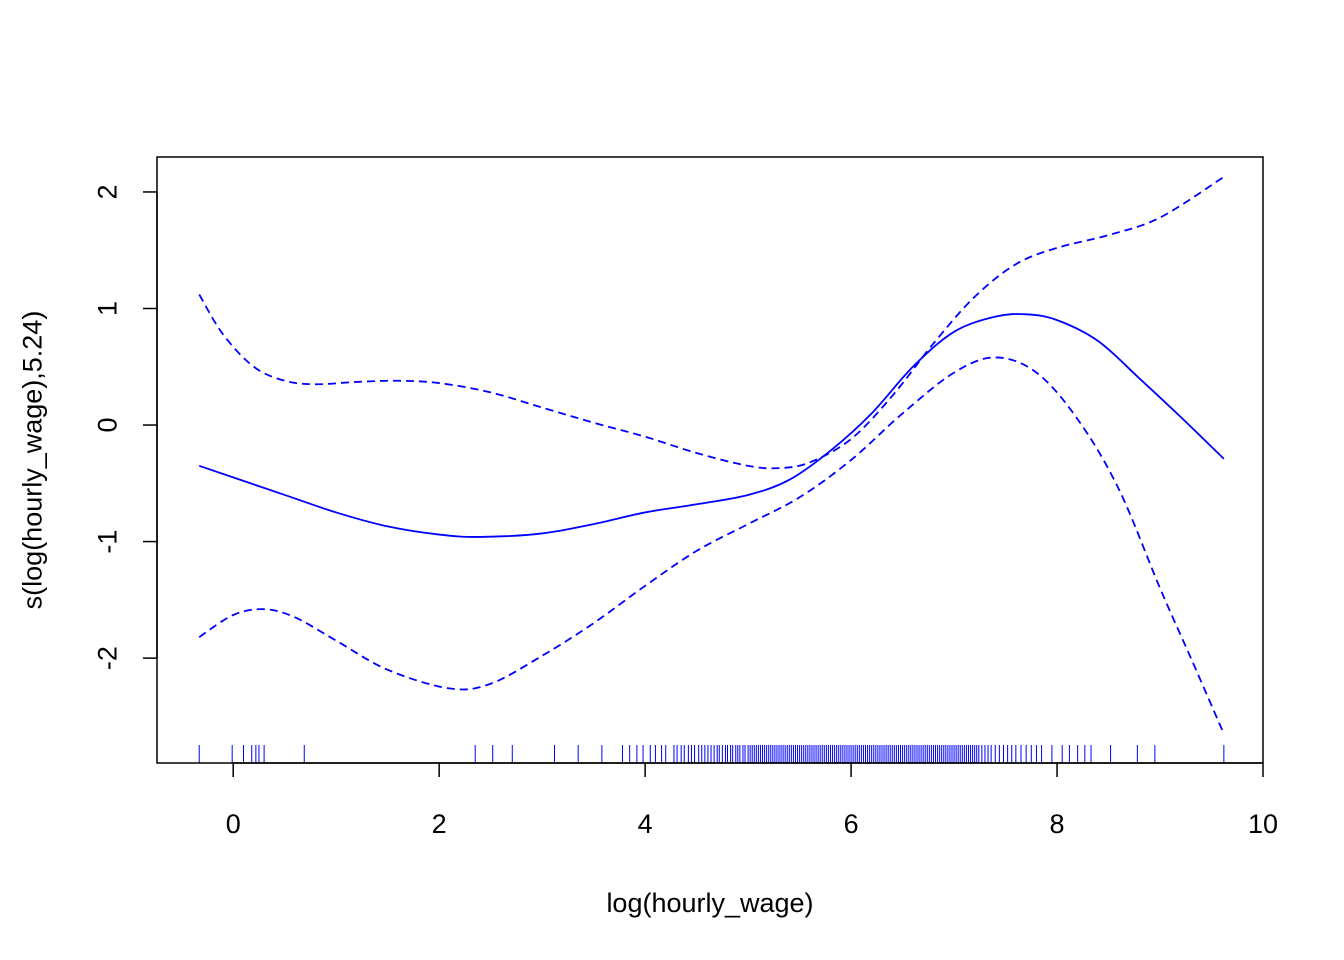  What do you see at coordinates (709, 903) in the screenshot?
I see `x-axis-title: log(hourly_wage)` at bounding box center [709, 903].